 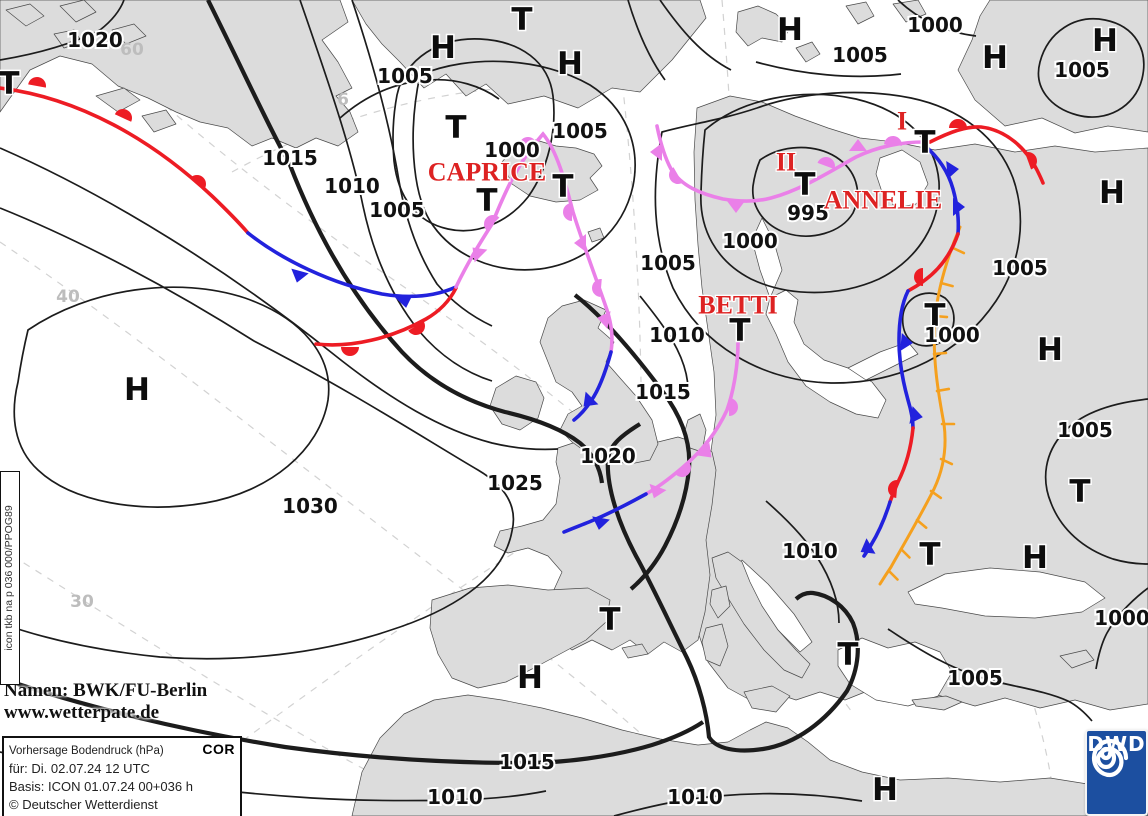 What do you see at coordinates (902, 179) in the screenshot?
I see `white-sea` at bounding box center [902, 179].